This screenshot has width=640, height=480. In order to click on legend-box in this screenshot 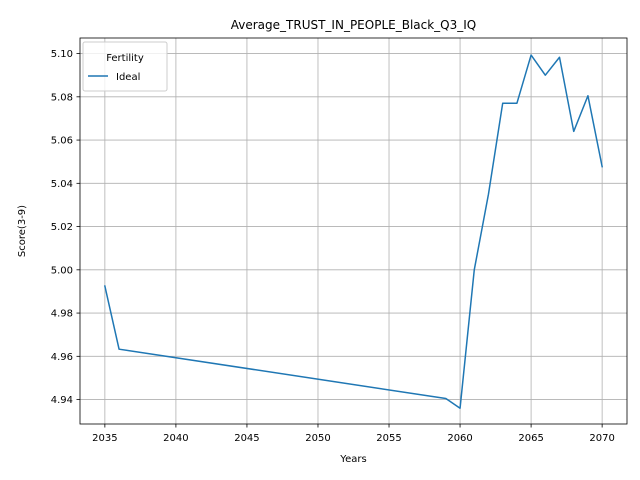, I will do `click(125, 66)`.